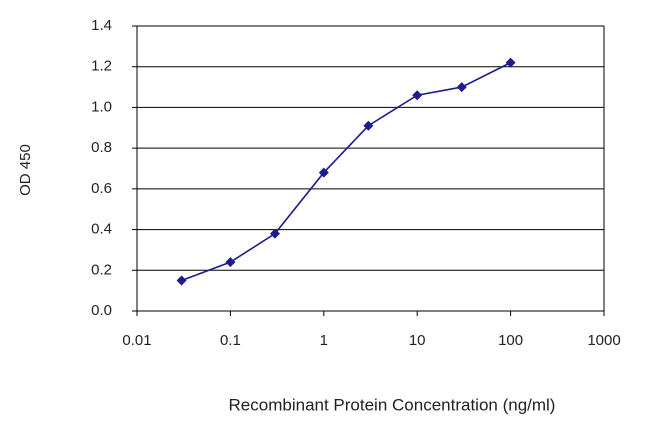 The height and width of the screenshot is (433, 650). Describe the element at coordinates (417, 340) in the screenshot. I see `x-tick-label: 10` at that location.